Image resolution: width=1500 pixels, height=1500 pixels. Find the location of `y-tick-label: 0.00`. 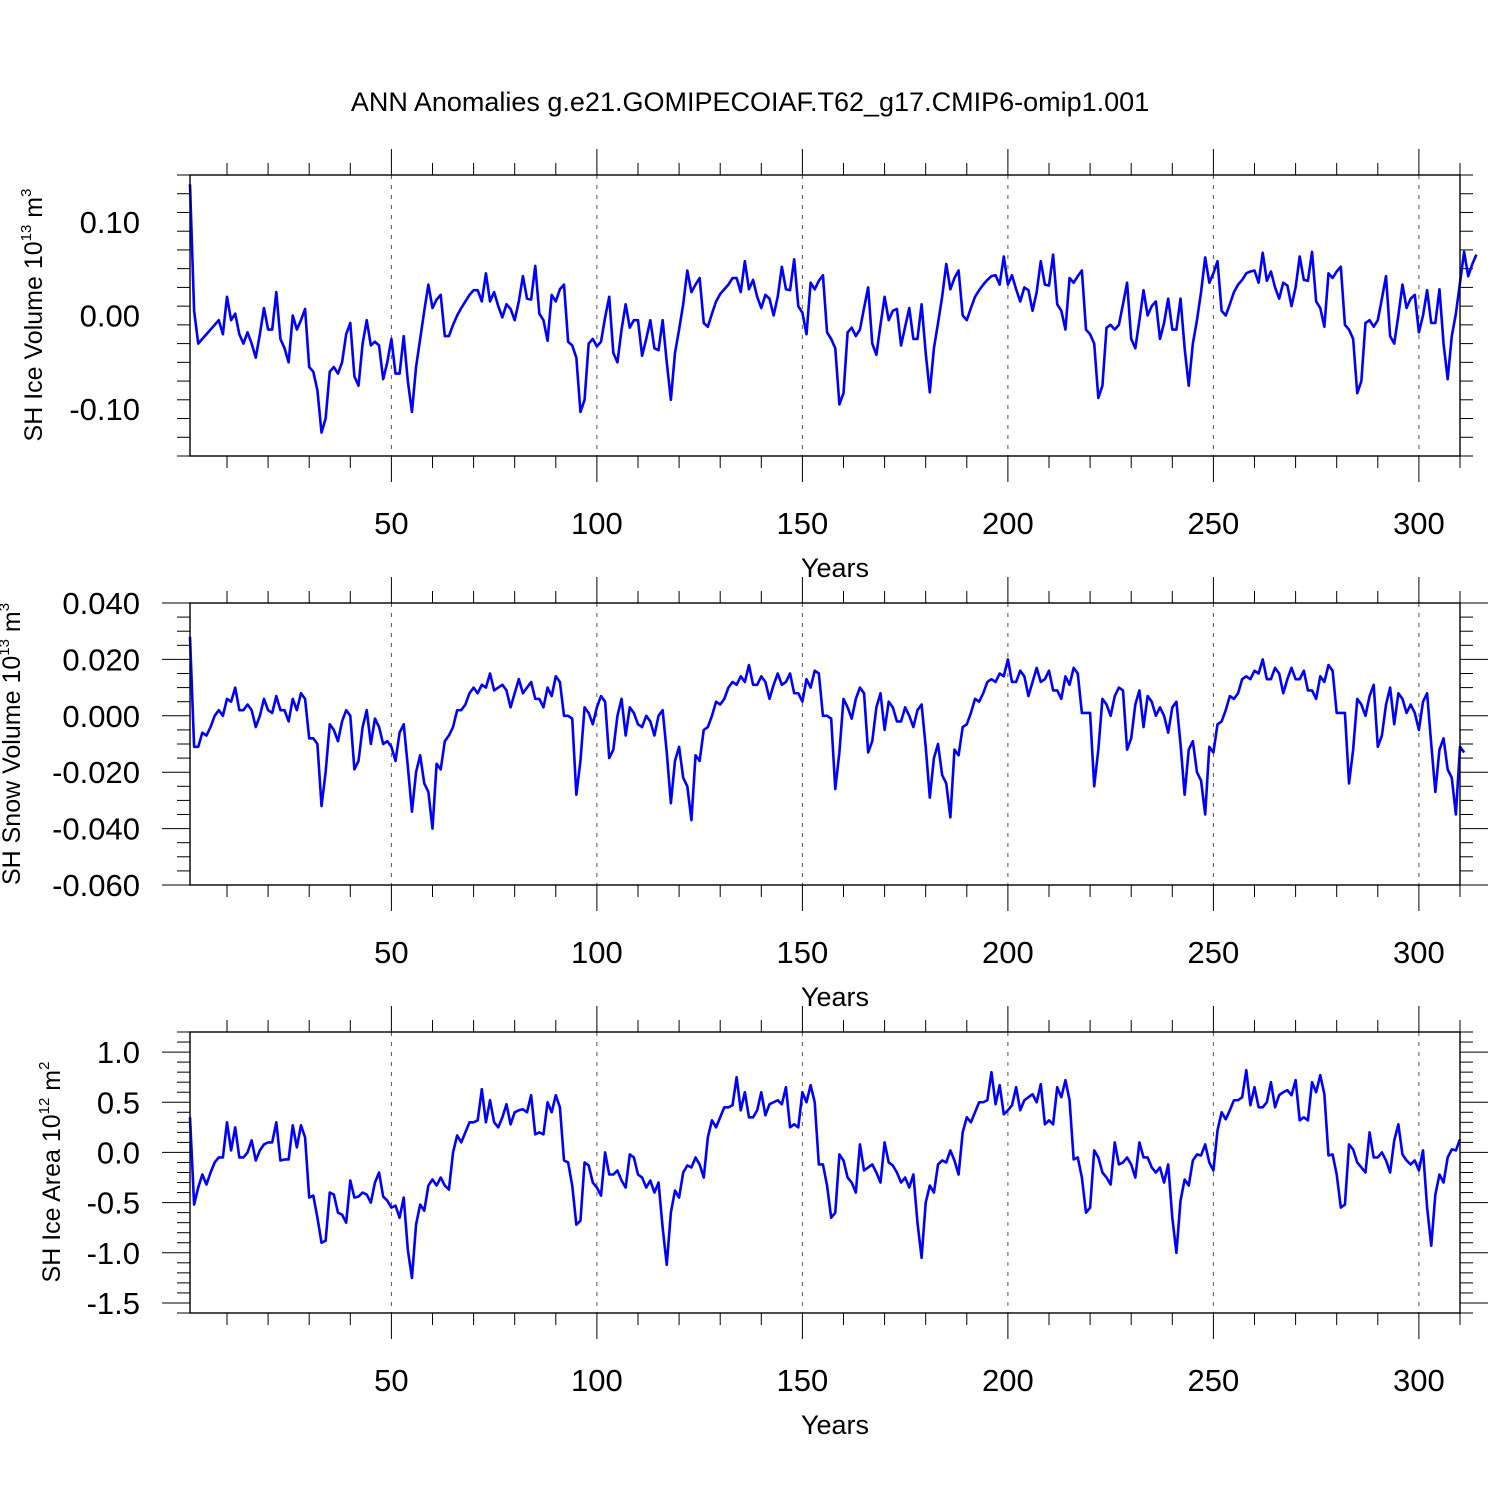

y-tick-label: 0.00 is located at coordinates (110, 316).